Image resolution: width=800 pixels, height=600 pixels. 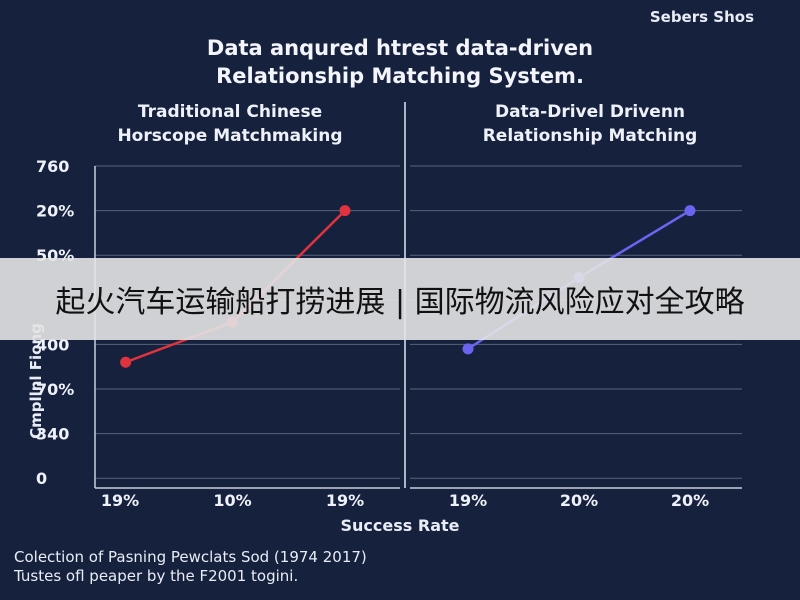 What do you see at coordinates (400, 48) in the screenshot?
I see `chart-title-line-1: Data anqured htrest data-driven` at bounding box center [400, 48].